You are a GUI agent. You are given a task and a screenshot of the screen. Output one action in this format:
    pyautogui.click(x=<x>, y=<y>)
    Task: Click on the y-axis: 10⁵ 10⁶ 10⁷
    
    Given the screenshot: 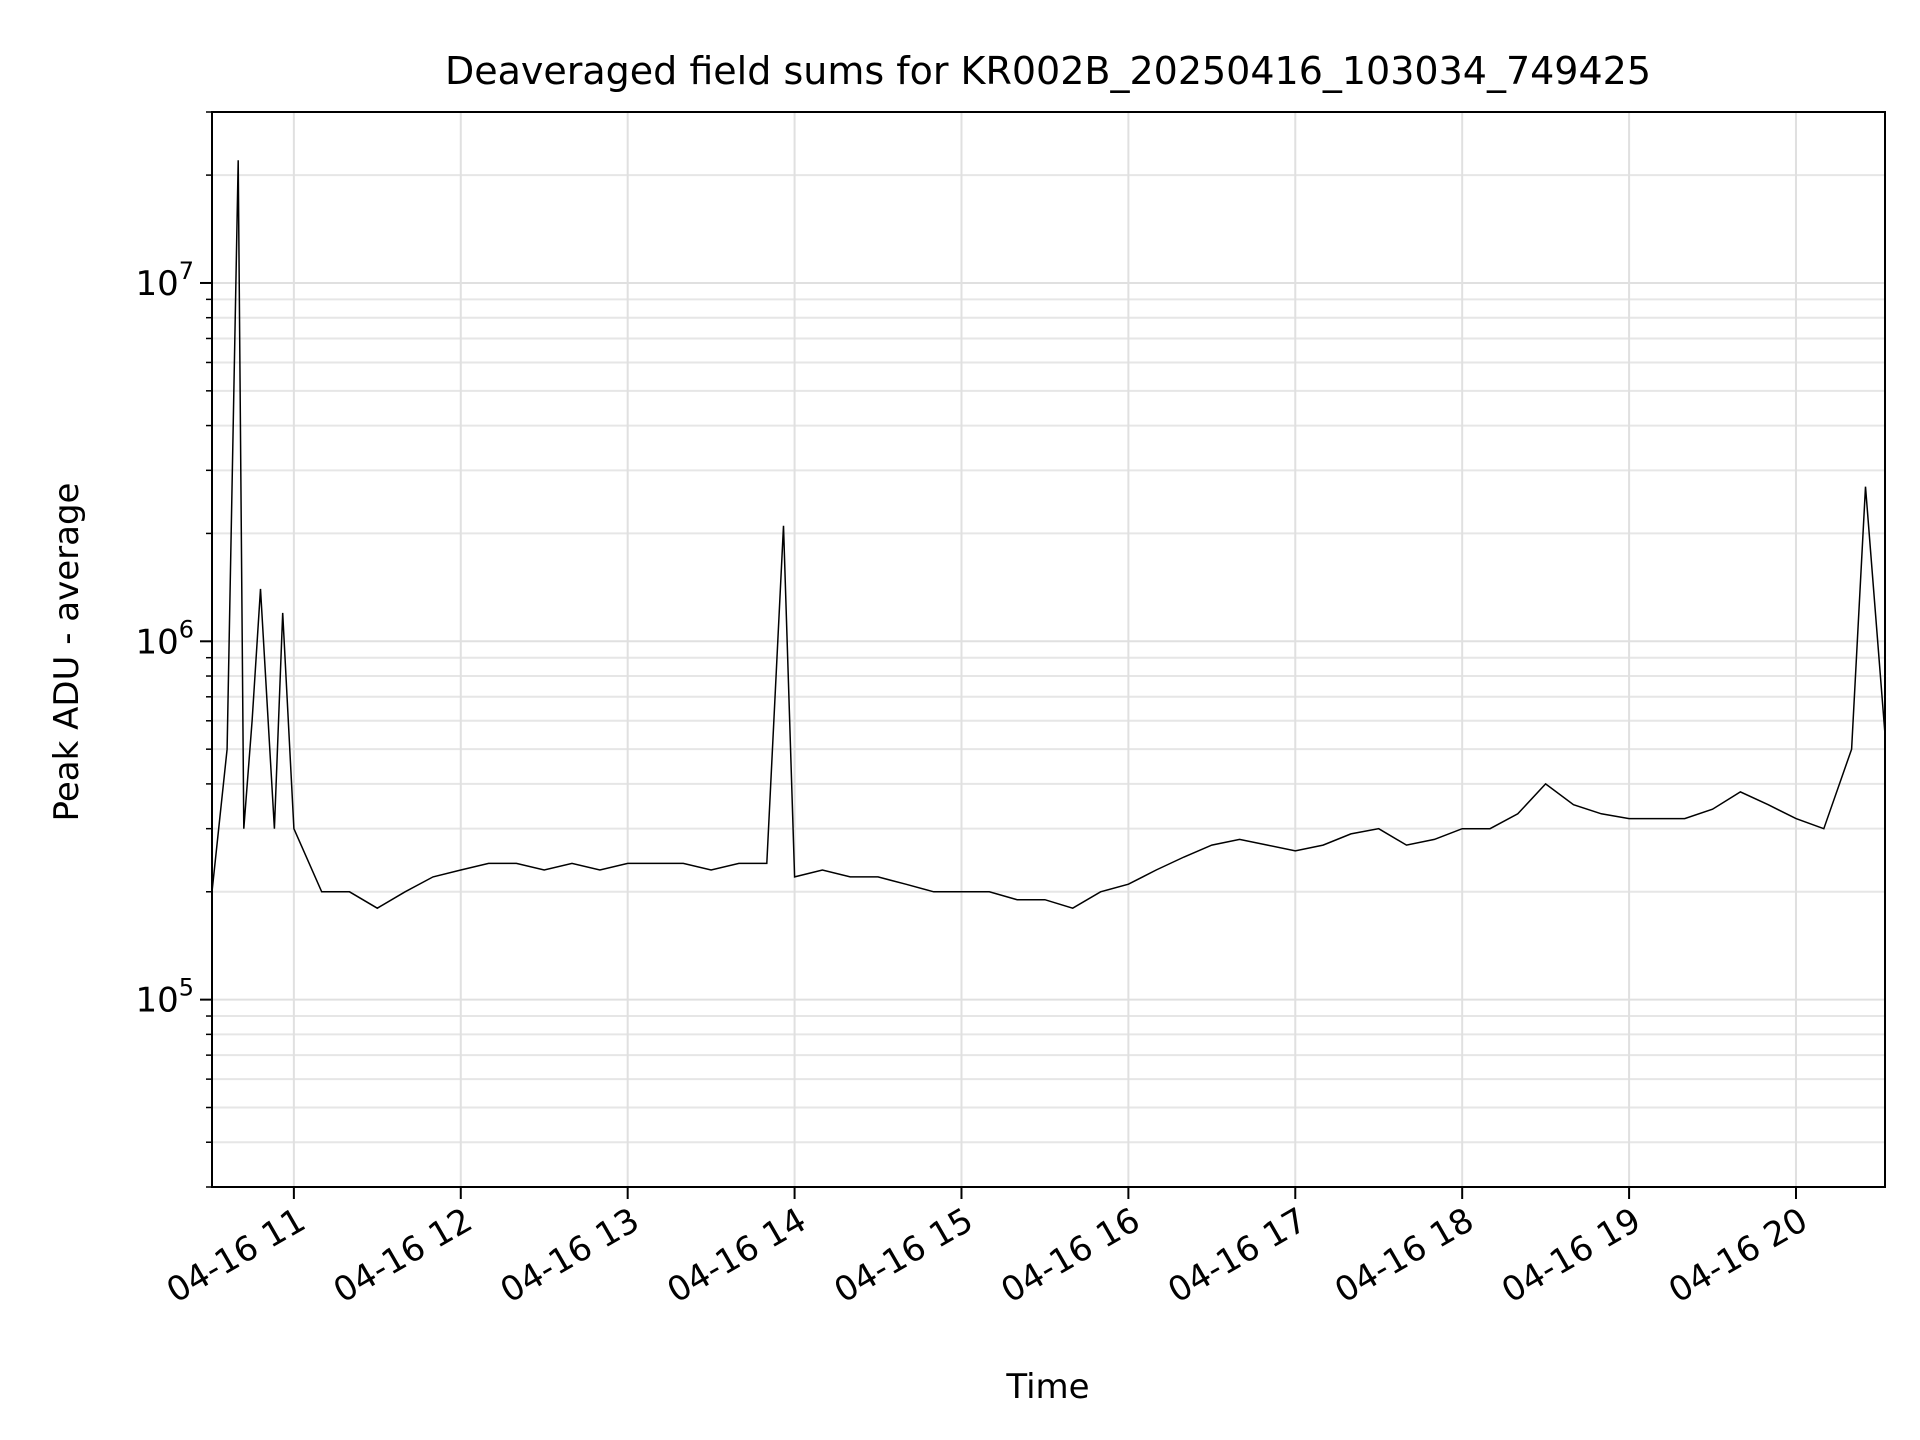 What is the action you would take?
    pyautogui.click(x=173, y=649)
    